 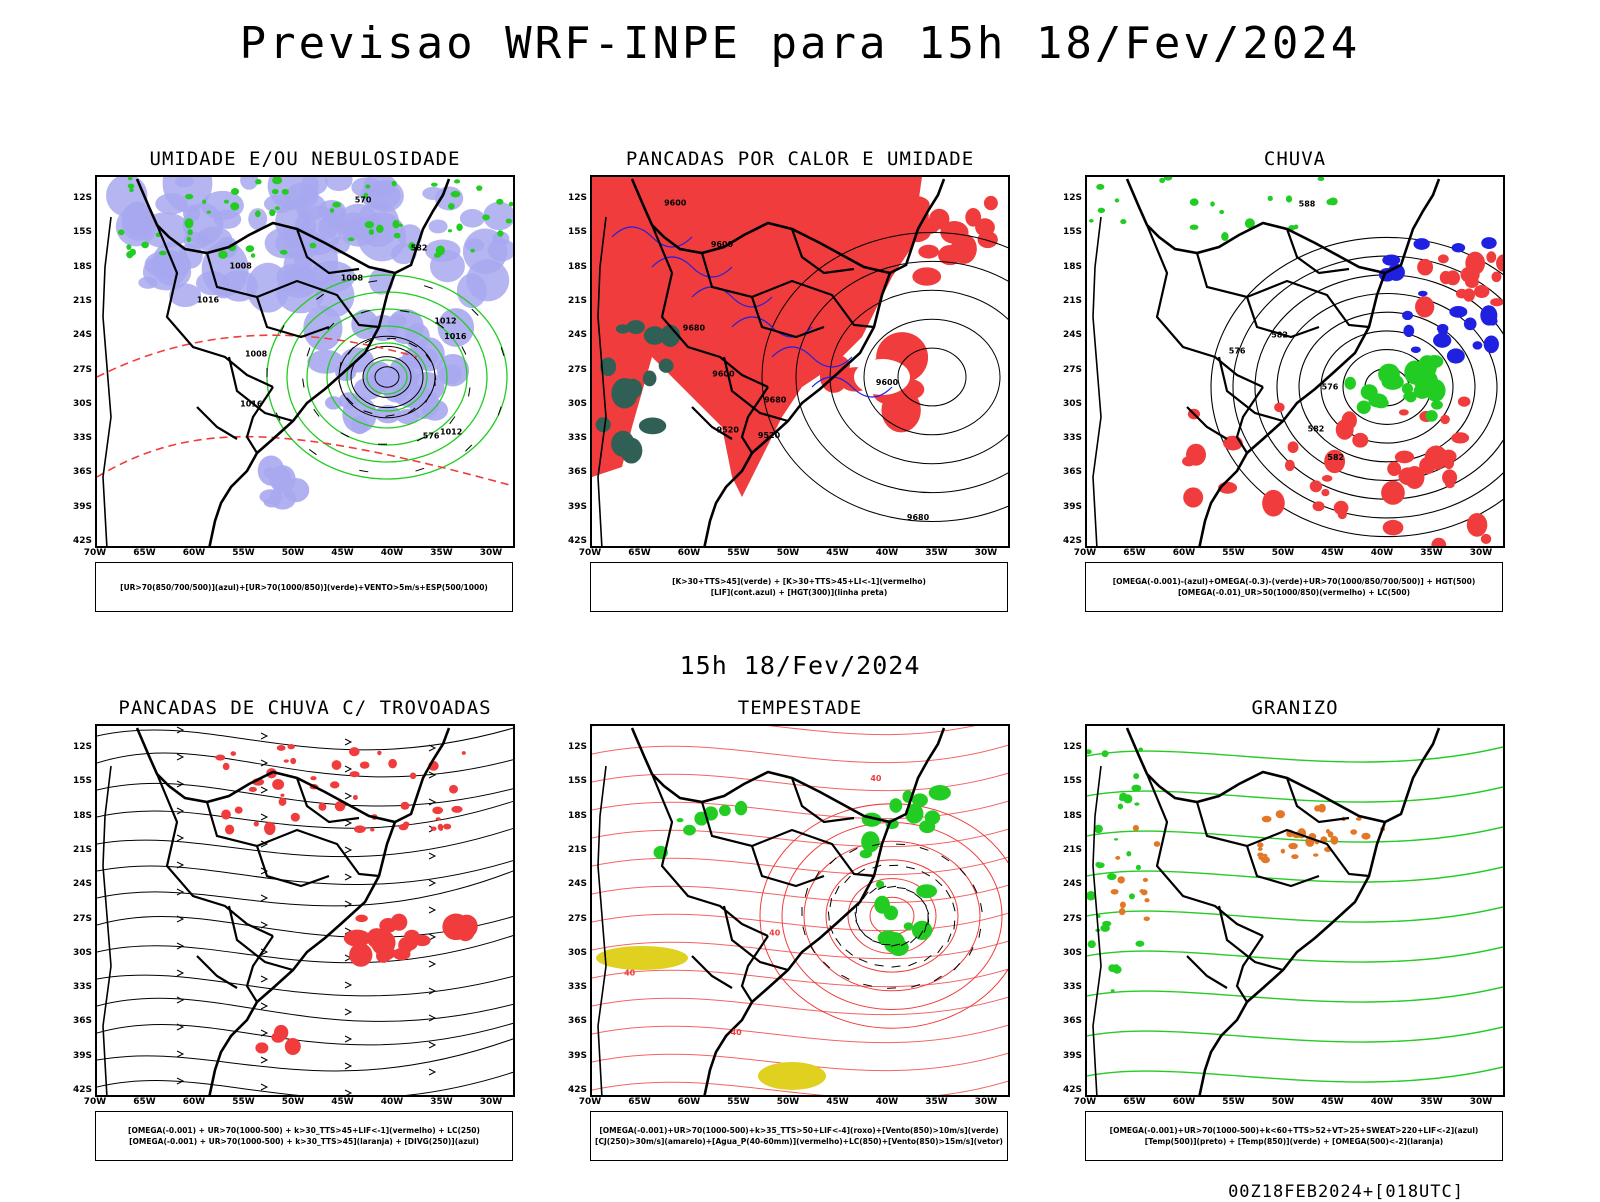 I want to click on longitude-label: 45W, so click(x=343, y=1102).